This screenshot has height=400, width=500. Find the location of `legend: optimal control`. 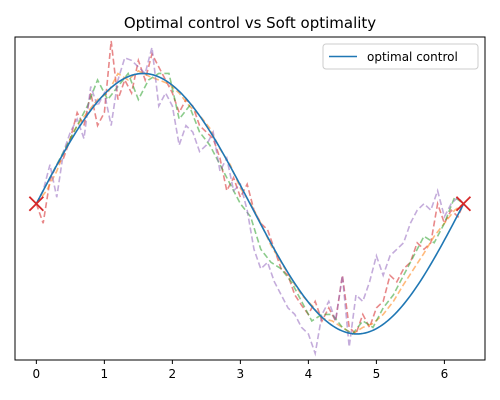

legend: optimal control is located at coordinates (400, 56).